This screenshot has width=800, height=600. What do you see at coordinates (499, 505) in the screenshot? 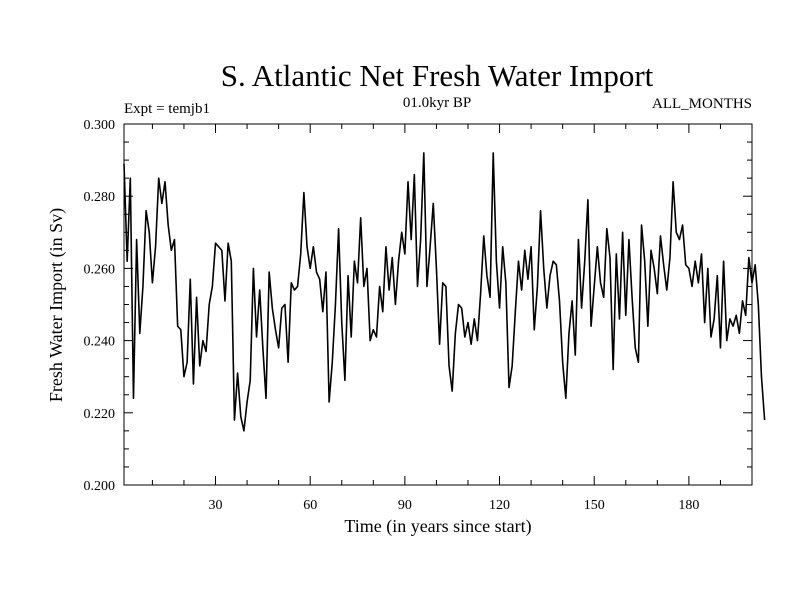
I see `x-tick-label: 120` at bounding box center [499, 505].